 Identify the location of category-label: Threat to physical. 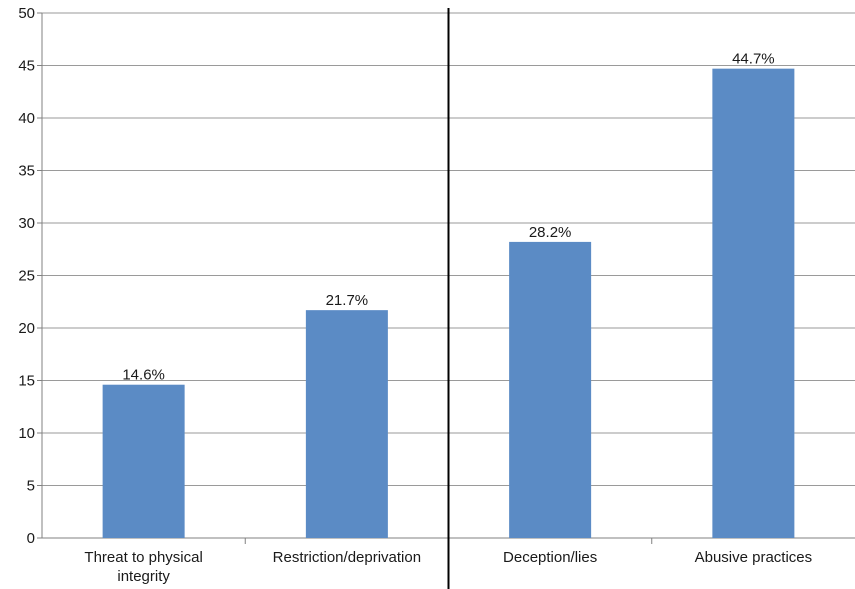
(143, 557).